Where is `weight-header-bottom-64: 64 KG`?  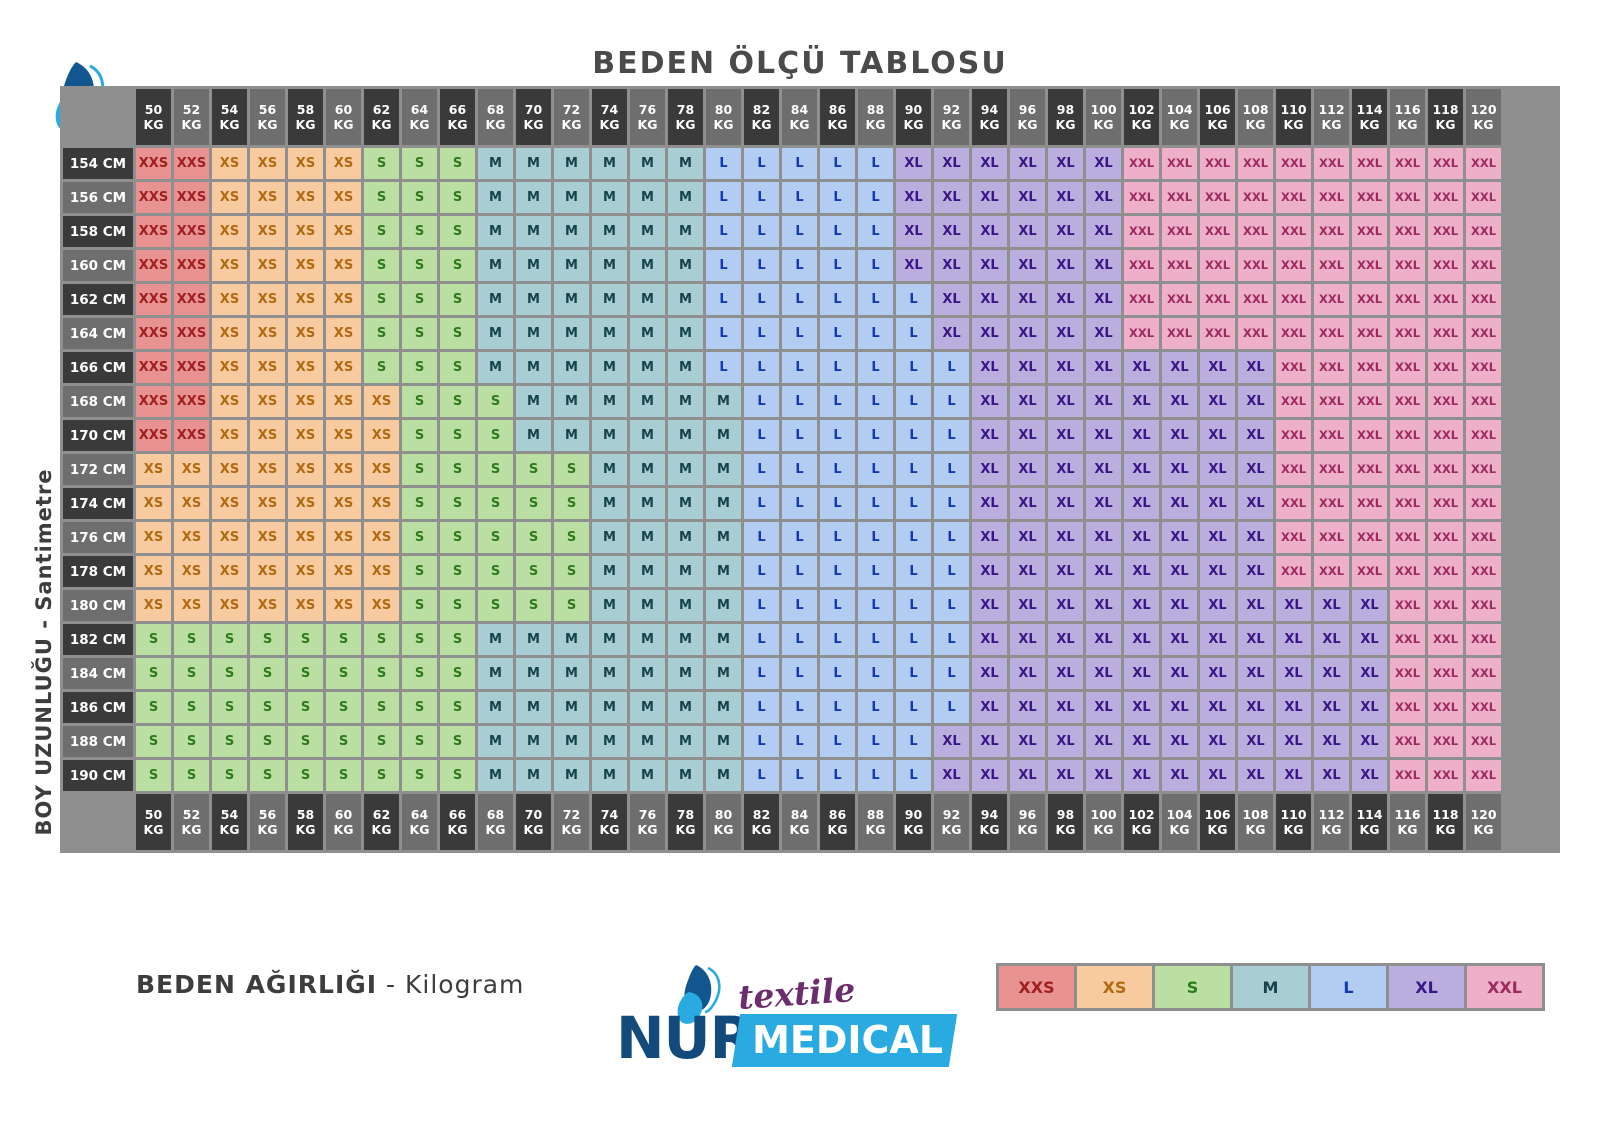
weight-header-bottom-64: 64 KG is located at coordinates (419, 822).